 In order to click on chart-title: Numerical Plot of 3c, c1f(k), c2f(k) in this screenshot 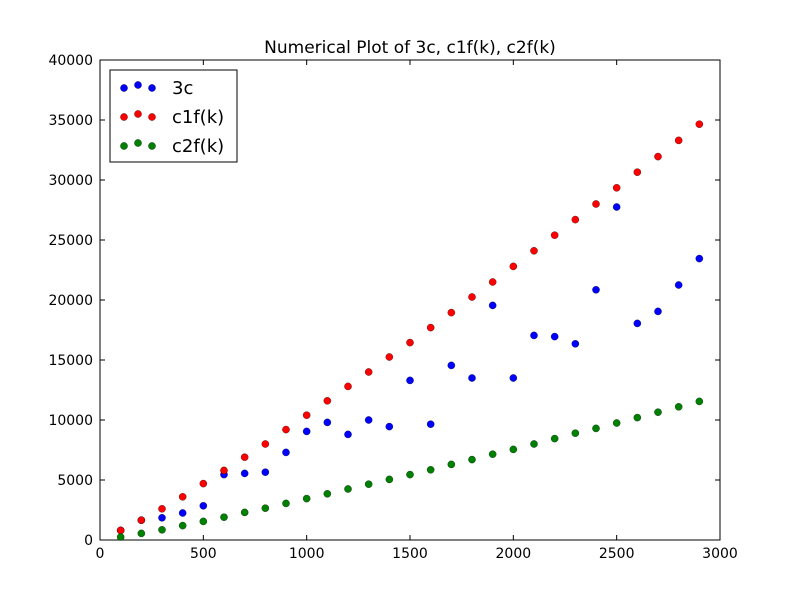, I will do `click(410, 48)`.